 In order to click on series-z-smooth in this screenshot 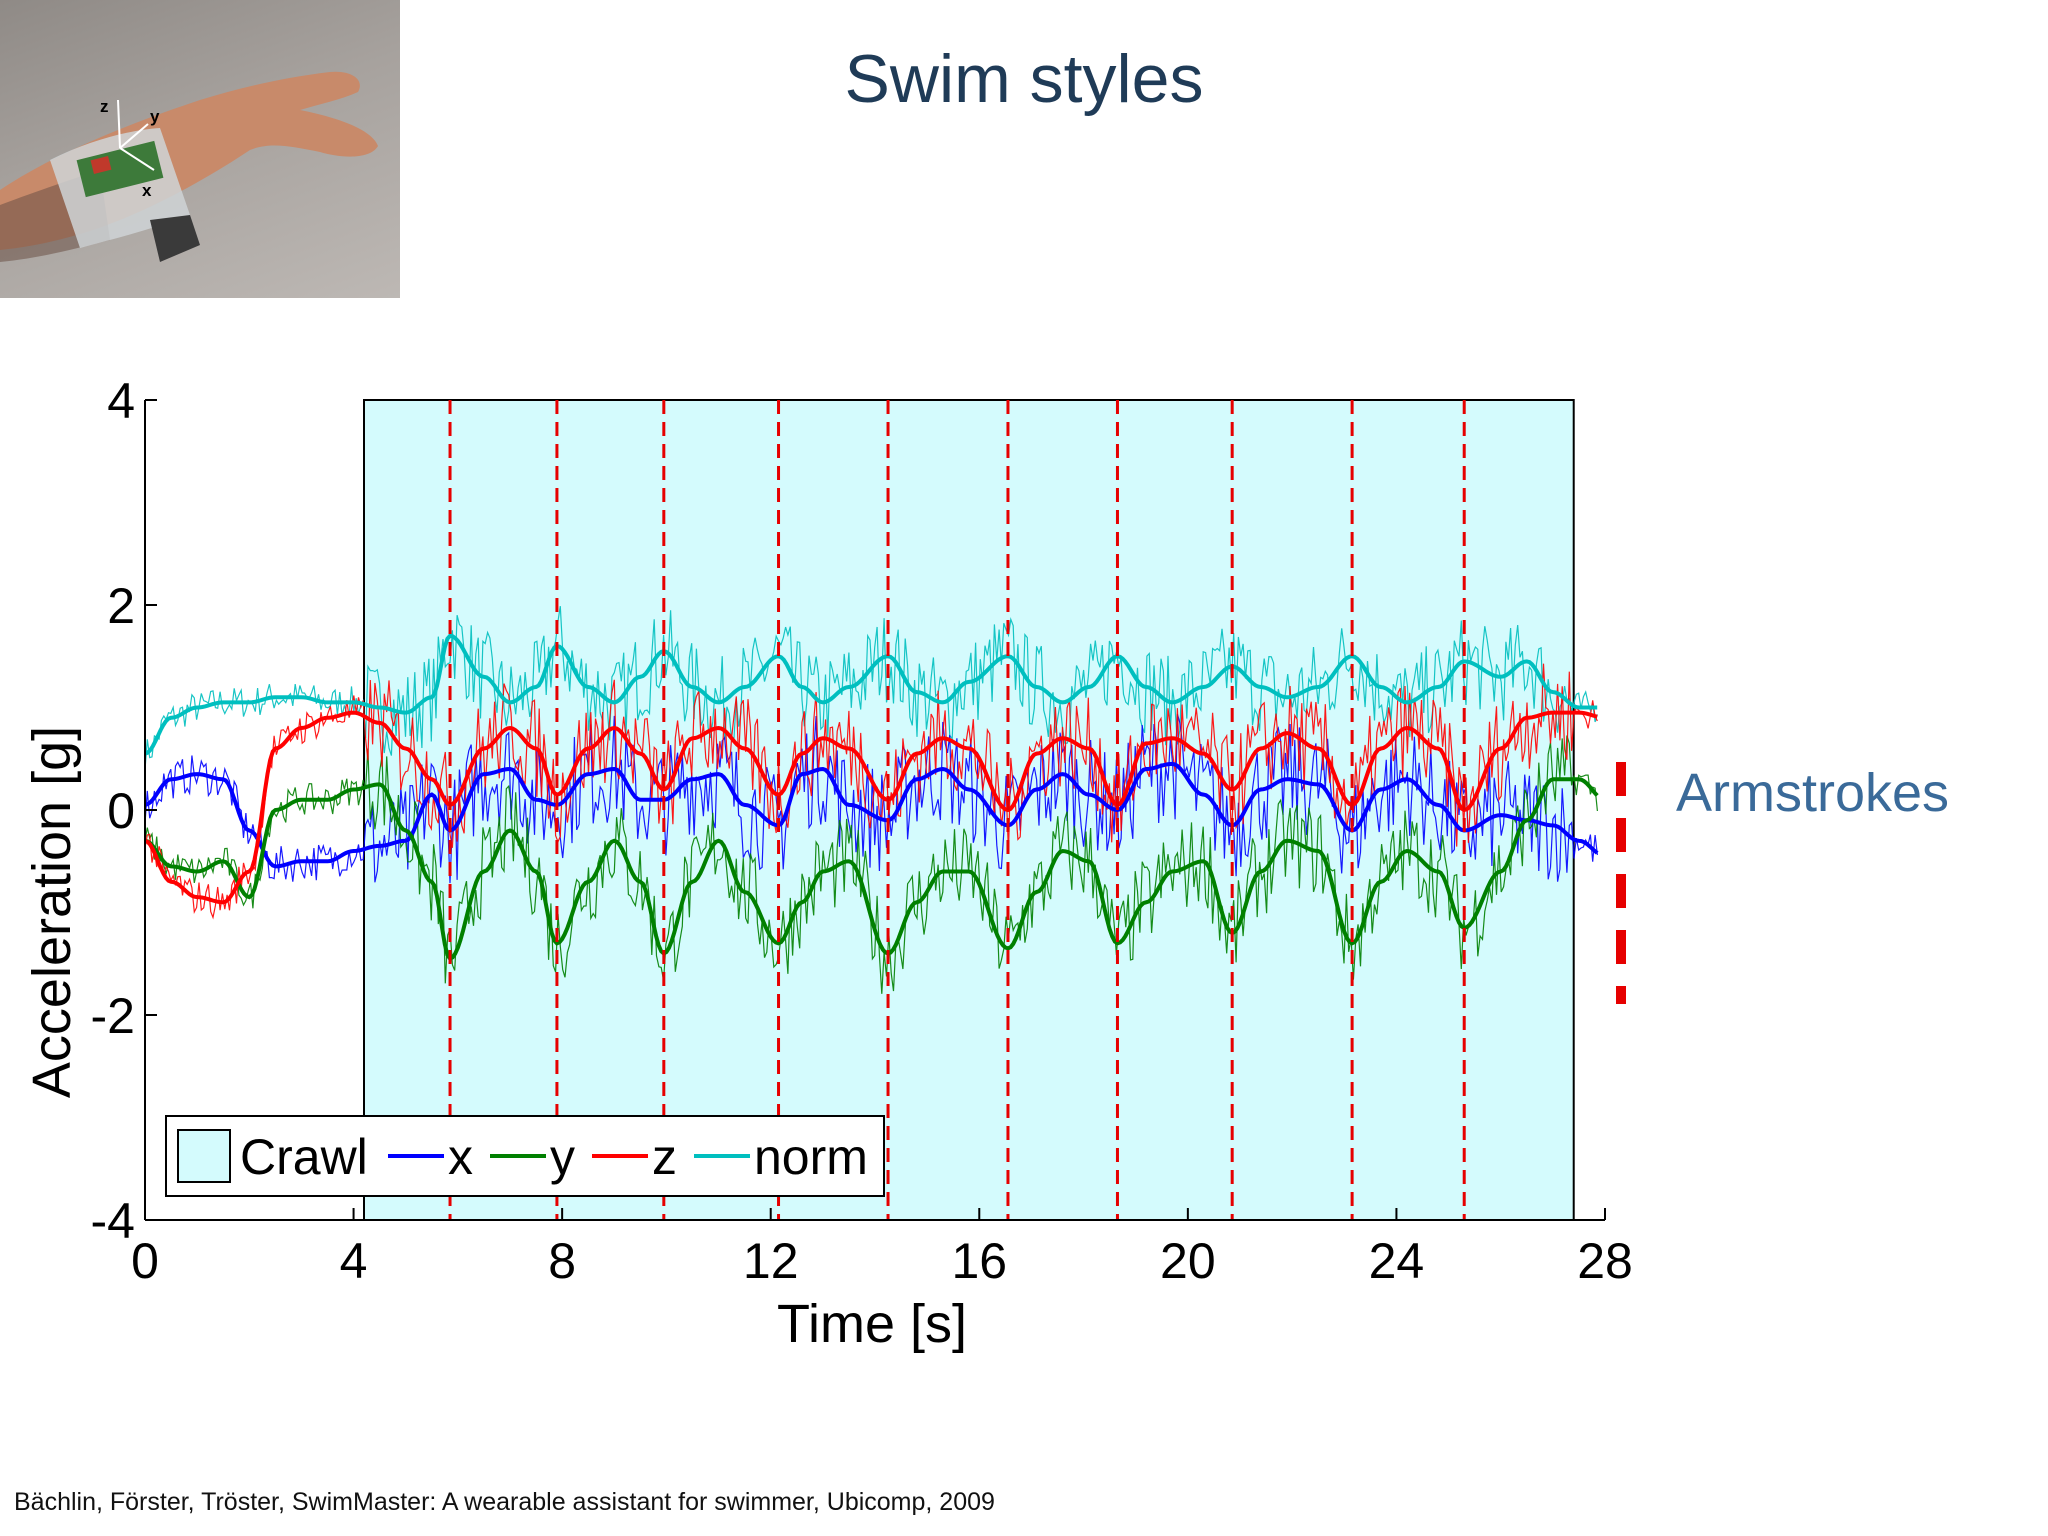, I will do `click(871, 807)`.